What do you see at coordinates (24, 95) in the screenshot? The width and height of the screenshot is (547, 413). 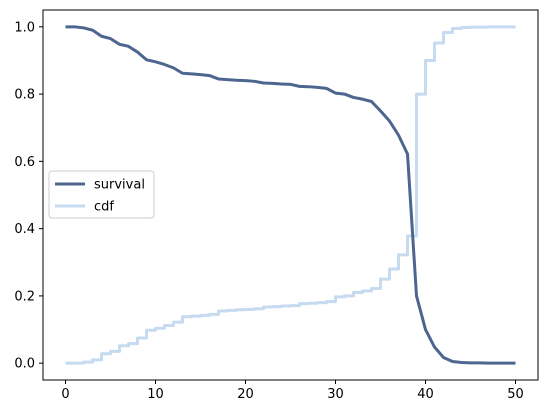 I see `y-tick-label: 0.8` at bounding box center [24, 95].